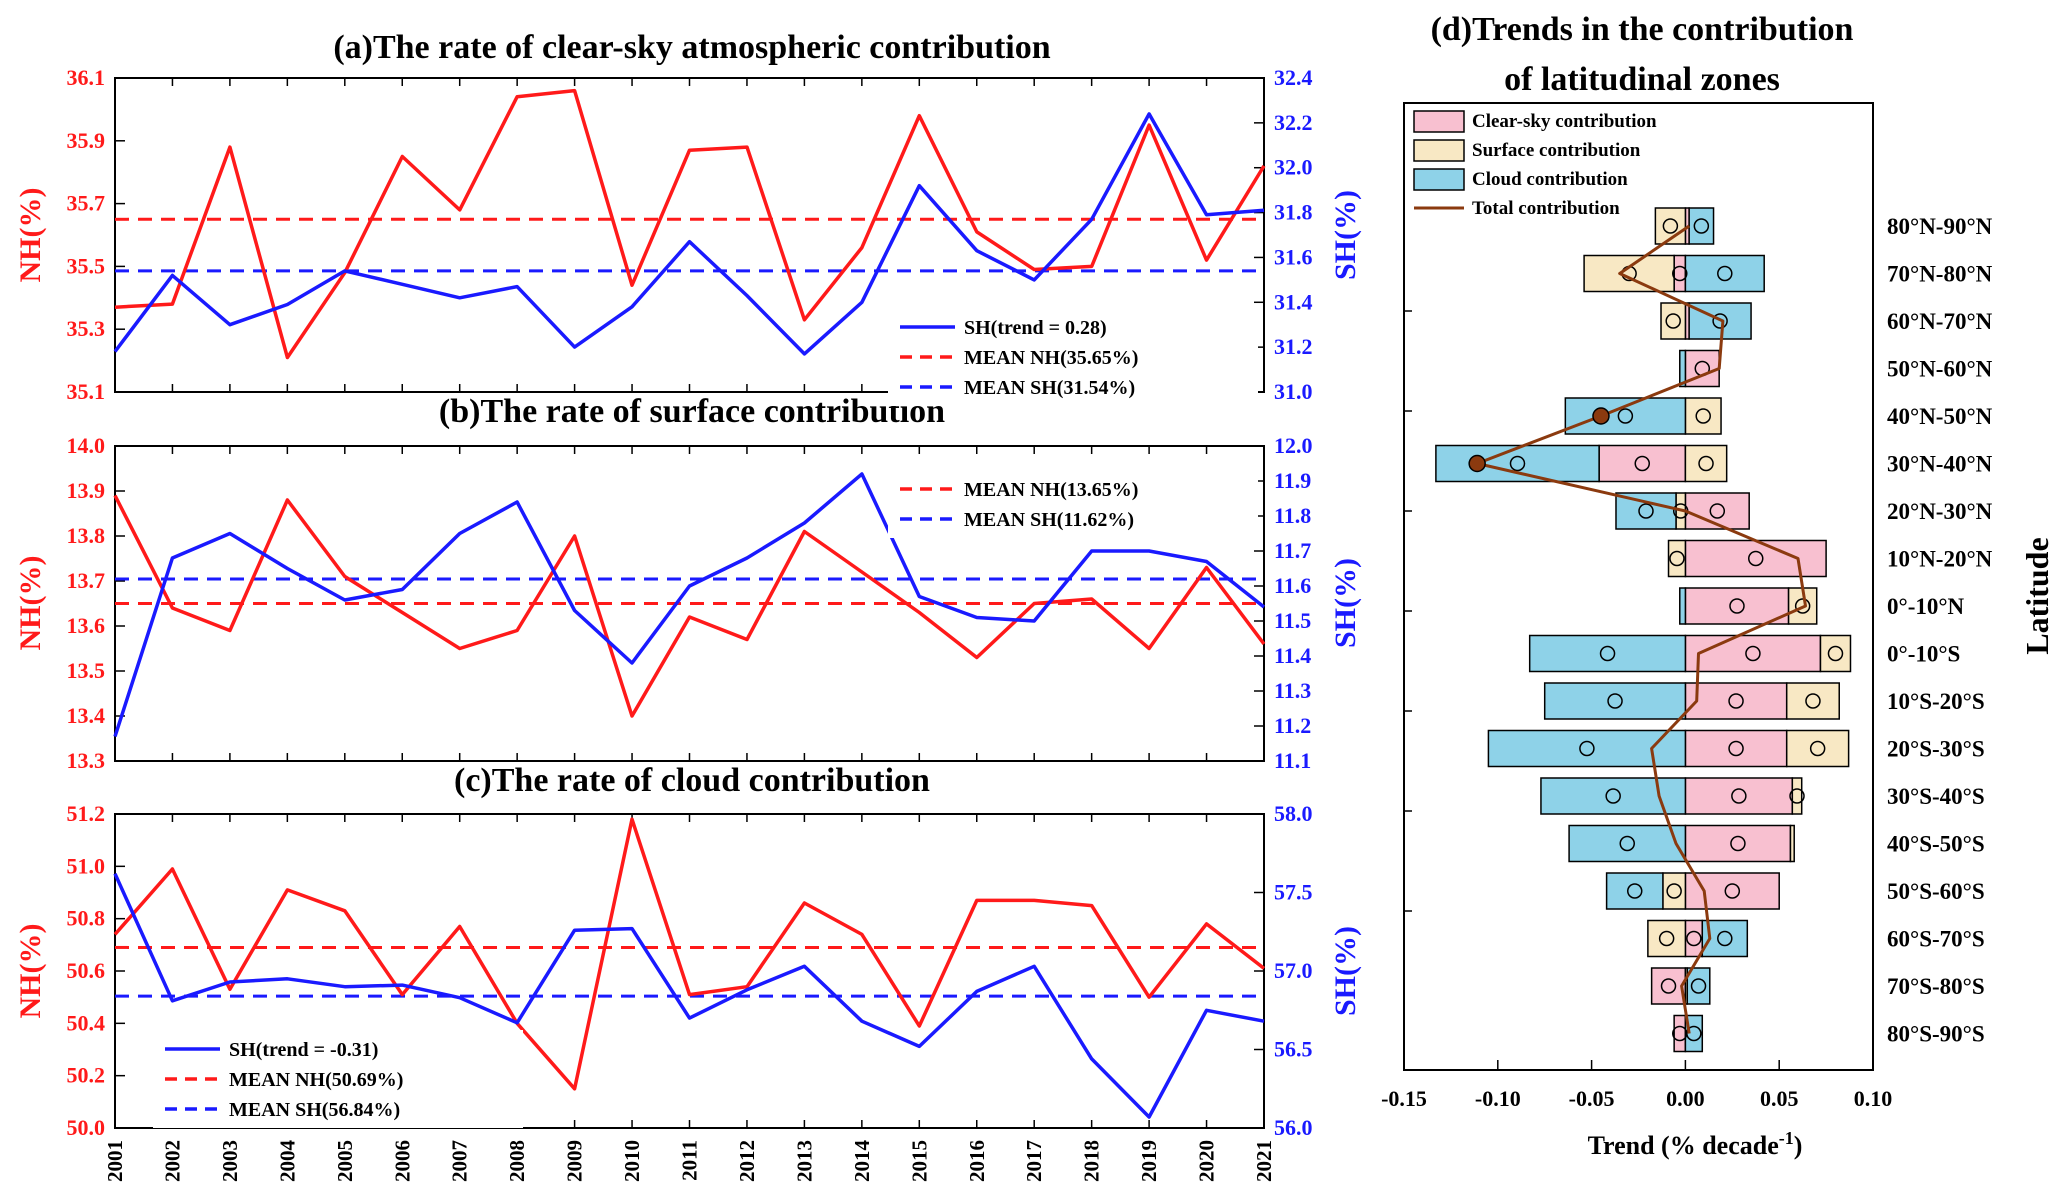 The width and height of the screenshot is (2067, 1203). Describe the element at coordinates (1936, 891) in the screenshot. I see `latitude-label: 50°S-60°S` at that location.